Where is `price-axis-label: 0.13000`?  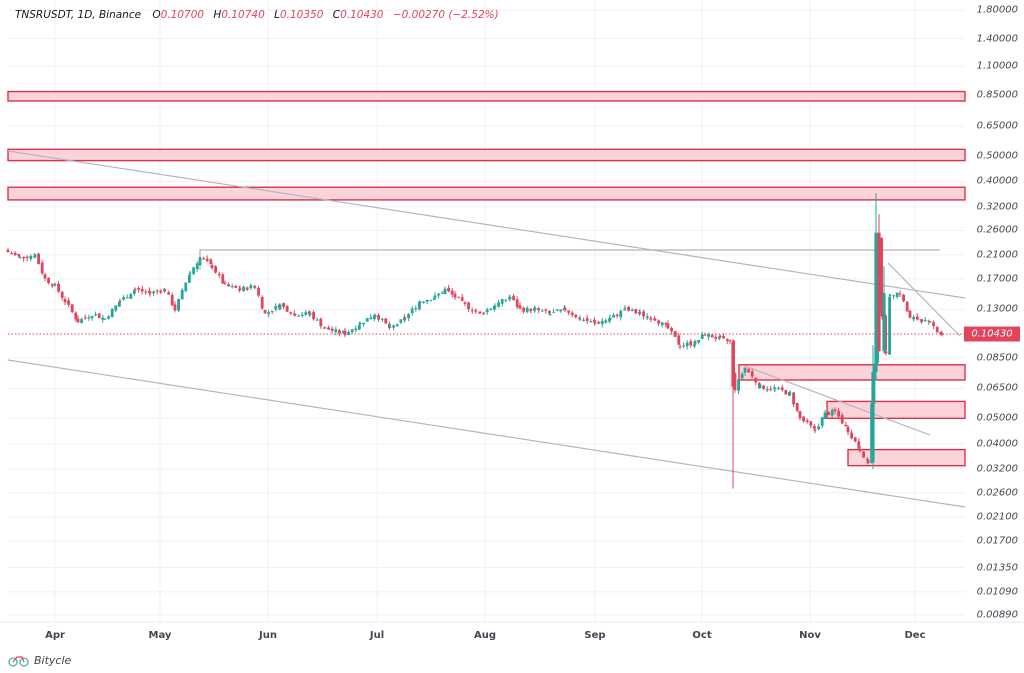
price-axis-label: 0.13000 is located at coordinates (997, 309).